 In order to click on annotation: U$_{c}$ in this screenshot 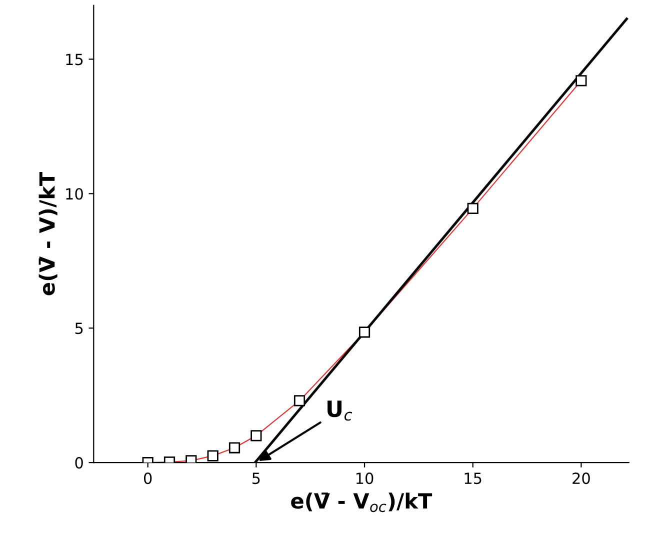, I will do `click(340, 410)`.